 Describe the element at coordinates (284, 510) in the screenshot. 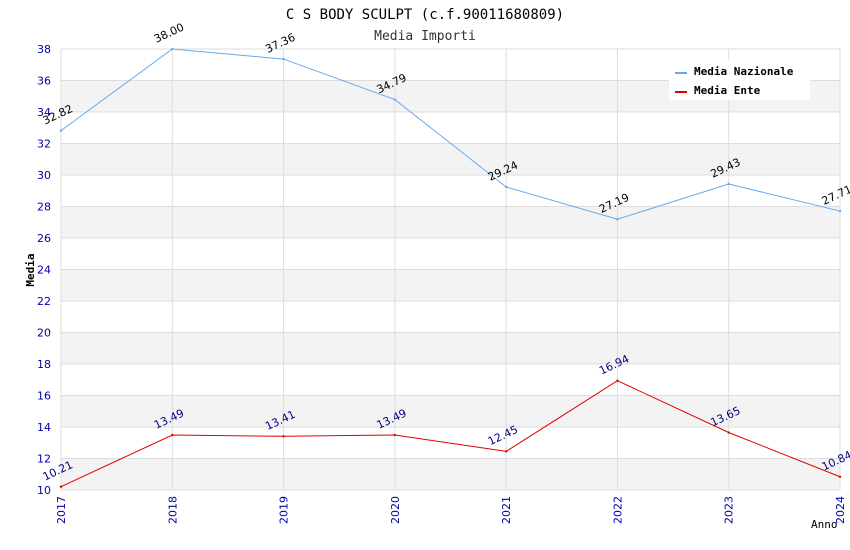

I see `x-tick-label: 2019` at that location.